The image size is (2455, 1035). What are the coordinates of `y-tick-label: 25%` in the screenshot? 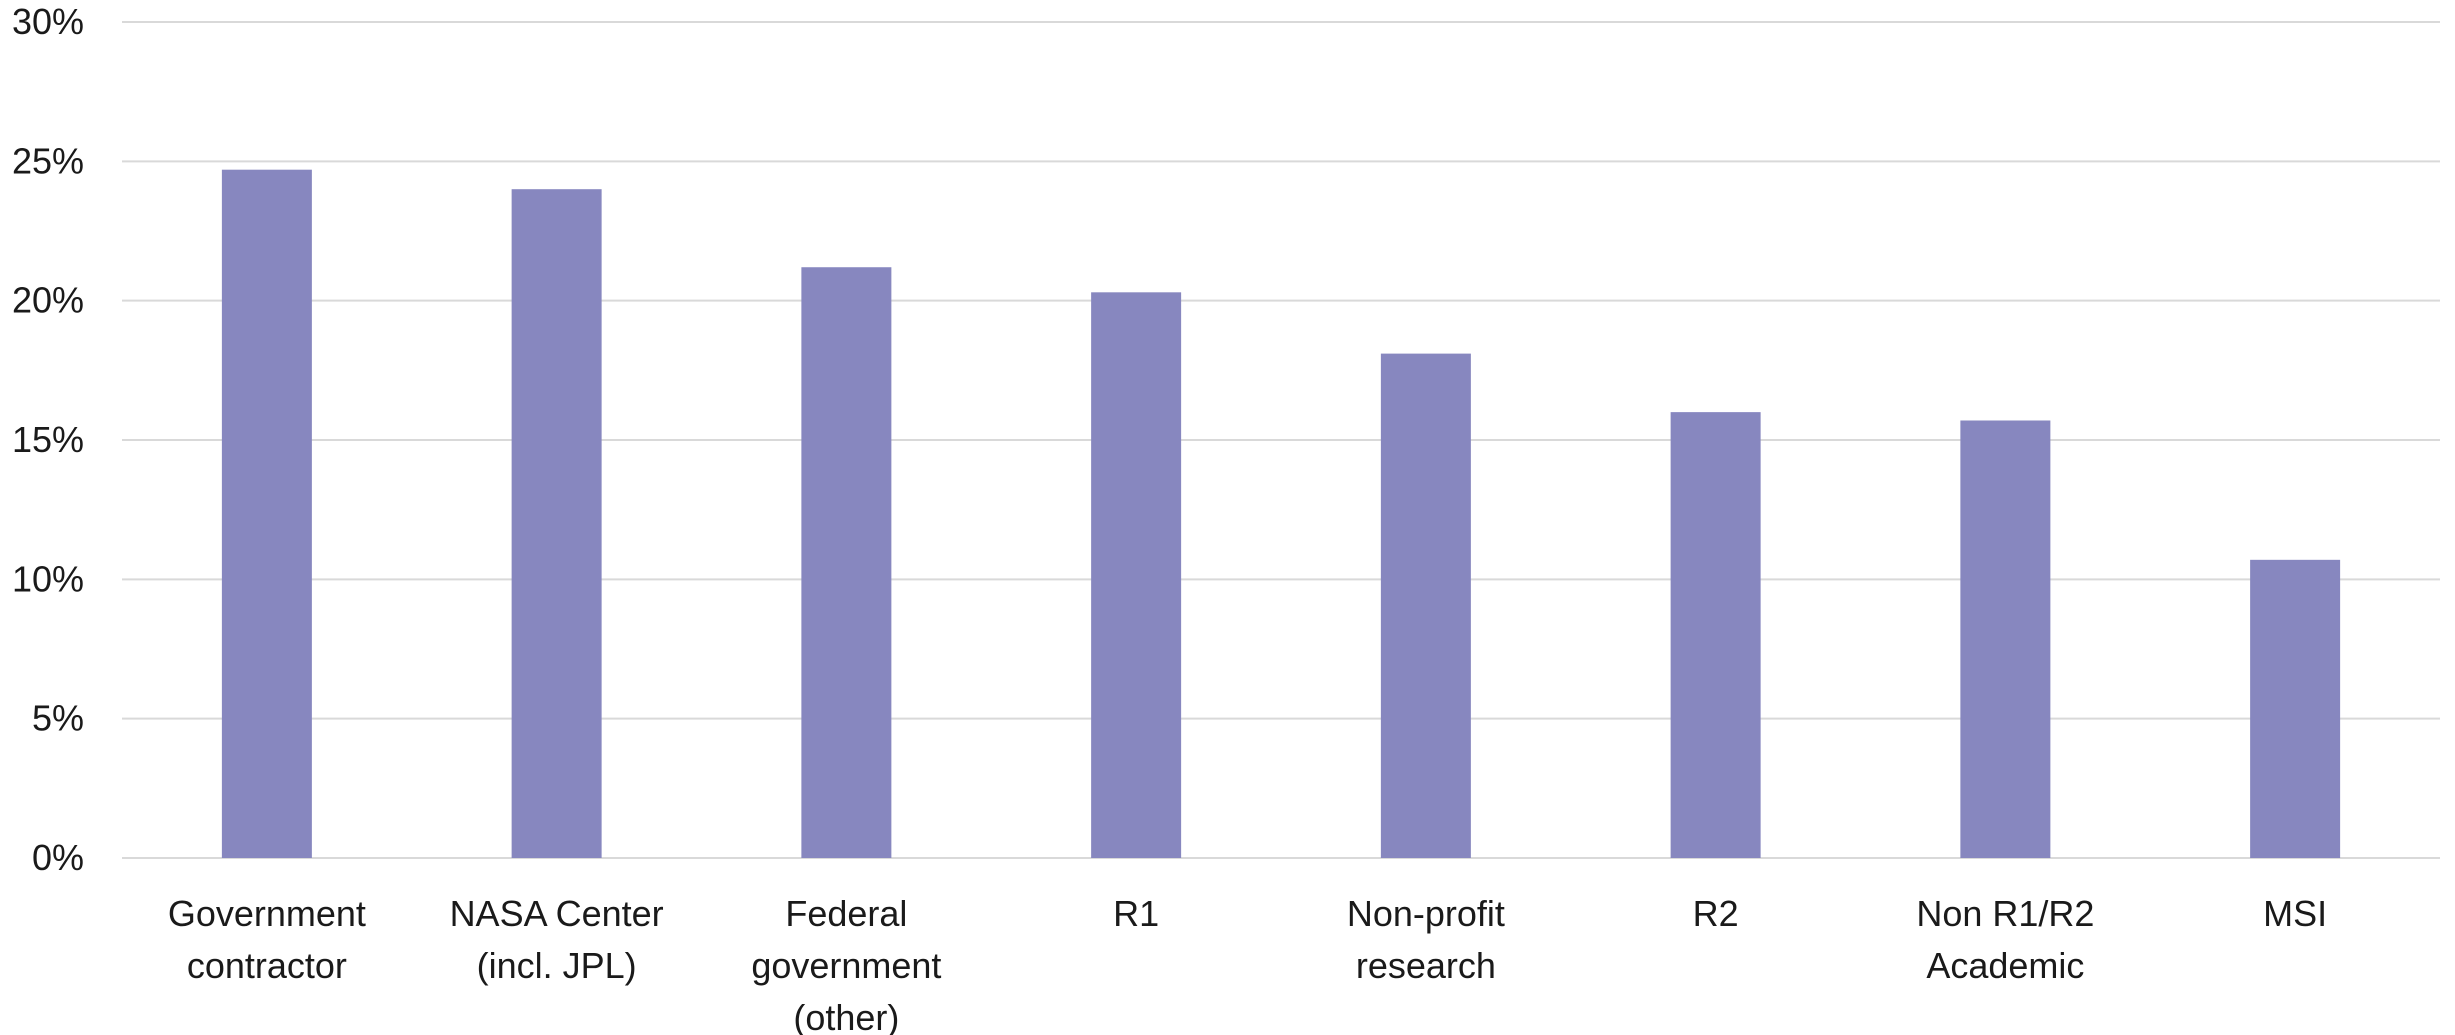 It's located at (48, 160).